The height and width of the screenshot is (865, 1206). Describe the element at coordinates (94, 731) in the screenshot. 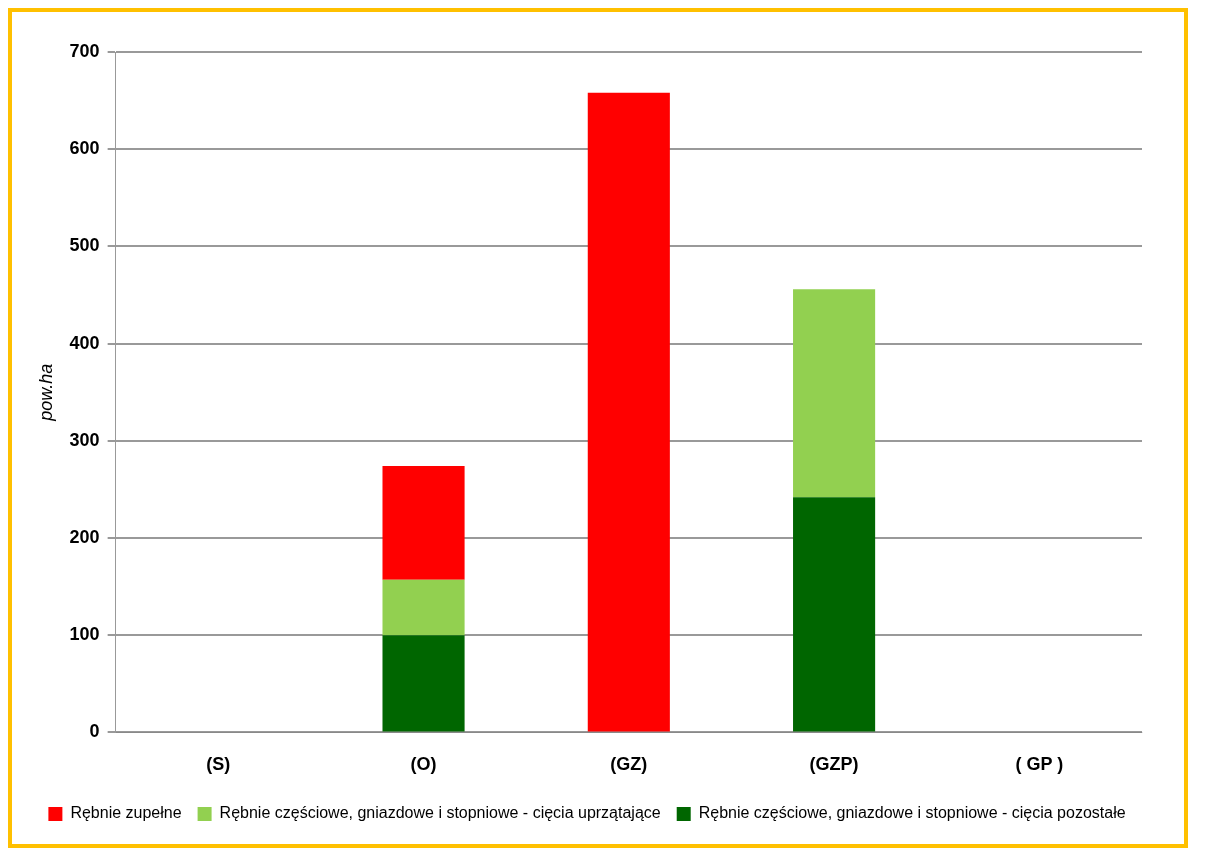

I see `y-tick-label: 0` at that location.